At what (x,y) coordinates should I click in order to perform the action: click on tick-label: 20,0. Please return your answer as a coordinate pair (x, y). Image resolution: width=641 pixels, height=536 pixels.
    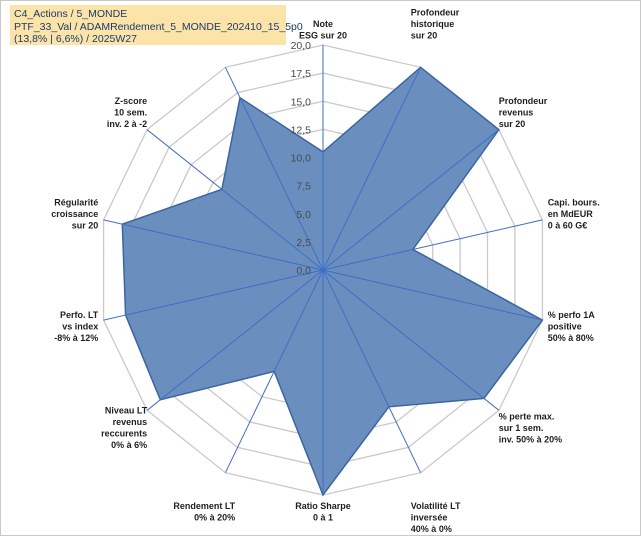
    Looking at the image, I should click on (301, 46).